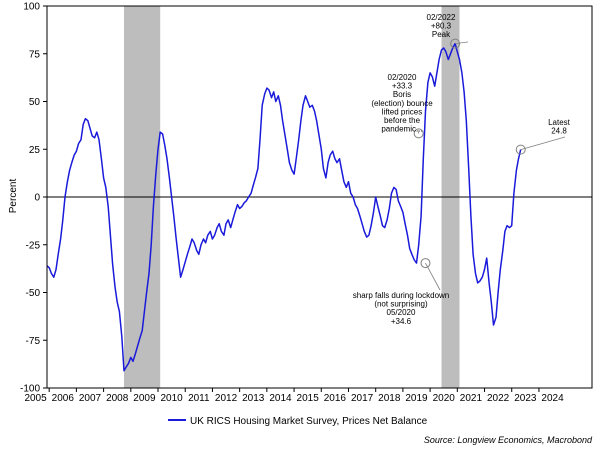  What do you see at coordinates (253, 398) in the screenshot?
I see `x-tick-label-2013: 2013` at bounding box center [253, 398].